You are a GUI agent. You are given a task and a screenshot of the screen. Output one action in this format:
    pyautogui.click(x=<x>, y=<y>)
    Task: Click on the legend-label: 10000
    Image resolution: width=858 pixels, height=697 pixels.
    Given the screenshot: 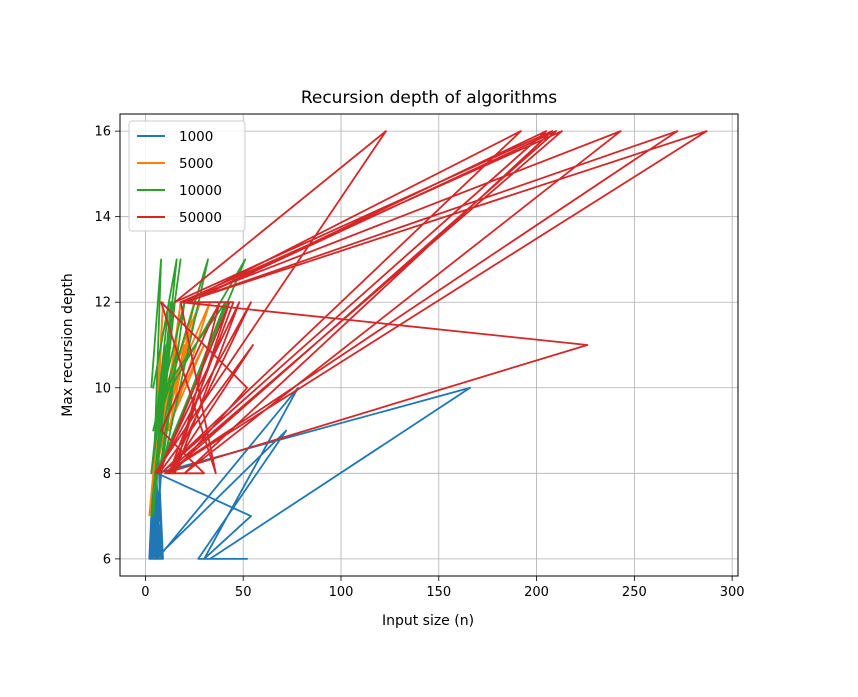 What is the action you would take?
    pyautogui.click(x=200, y=191)
    